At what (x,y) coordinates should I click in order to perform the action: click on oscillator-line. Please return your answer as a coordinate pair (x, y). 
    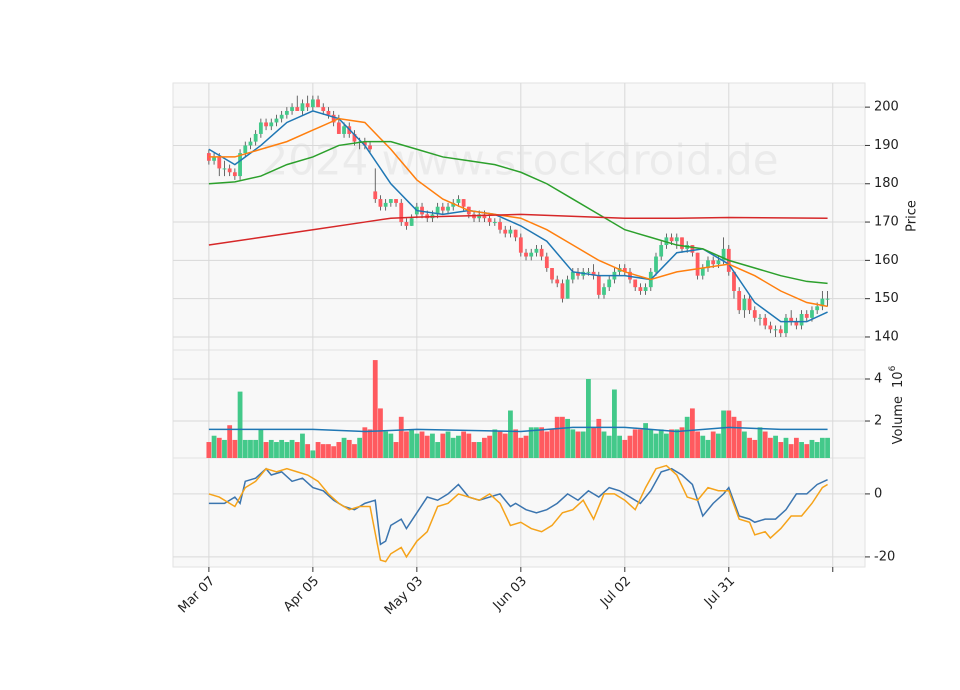
    Looking at the image, I should click on (518, 506).